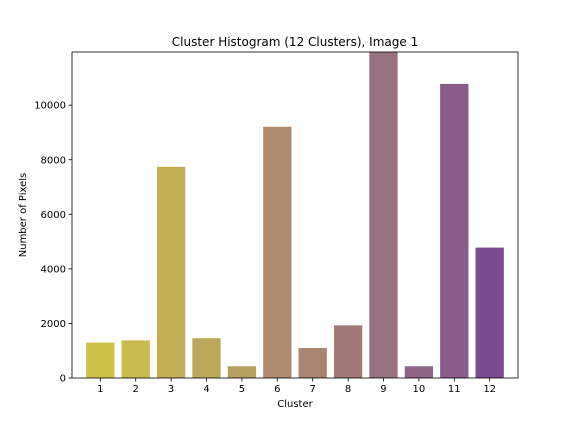 Image resolution: width=576 pixels, height=432 pixels. What do you see at coordinates (242, 389) in the screenshot?
I see `x-tick-label: 5` at bounding box center [242, 389].